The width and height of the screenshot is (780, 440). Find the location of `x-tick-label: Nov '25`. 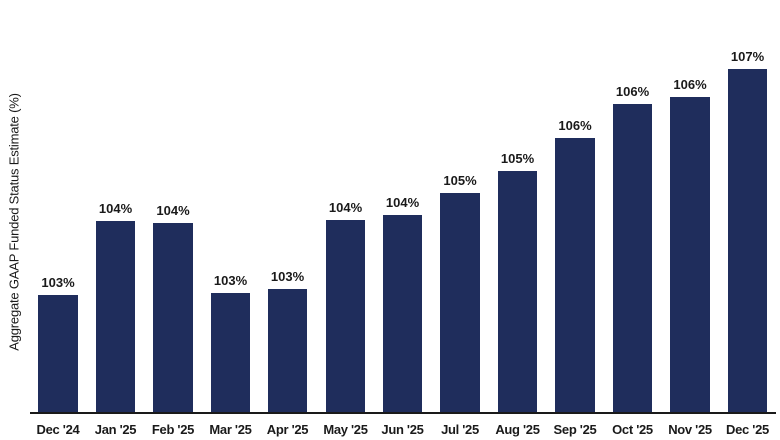

x-tick-label: Nov '25 is located at coordinates (690, 429).